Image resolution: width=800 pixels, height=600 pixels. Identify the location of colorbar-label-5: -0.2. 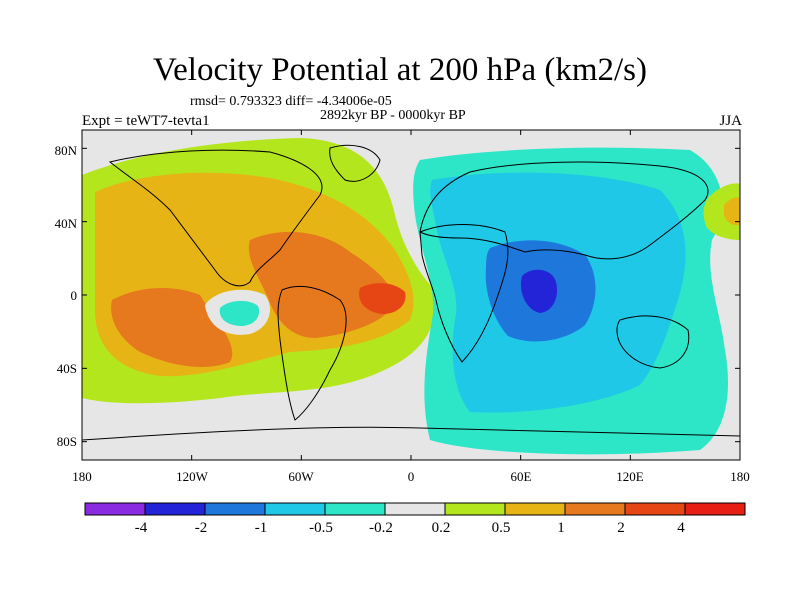
(381, 528).